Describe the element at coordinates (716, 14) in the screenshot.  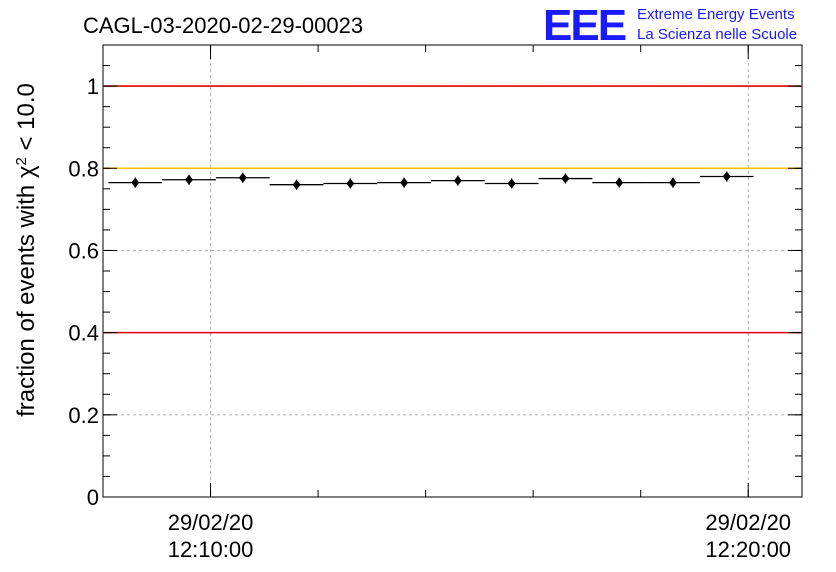
I see `logo-line-1: Extreme Energy Events` at that location.